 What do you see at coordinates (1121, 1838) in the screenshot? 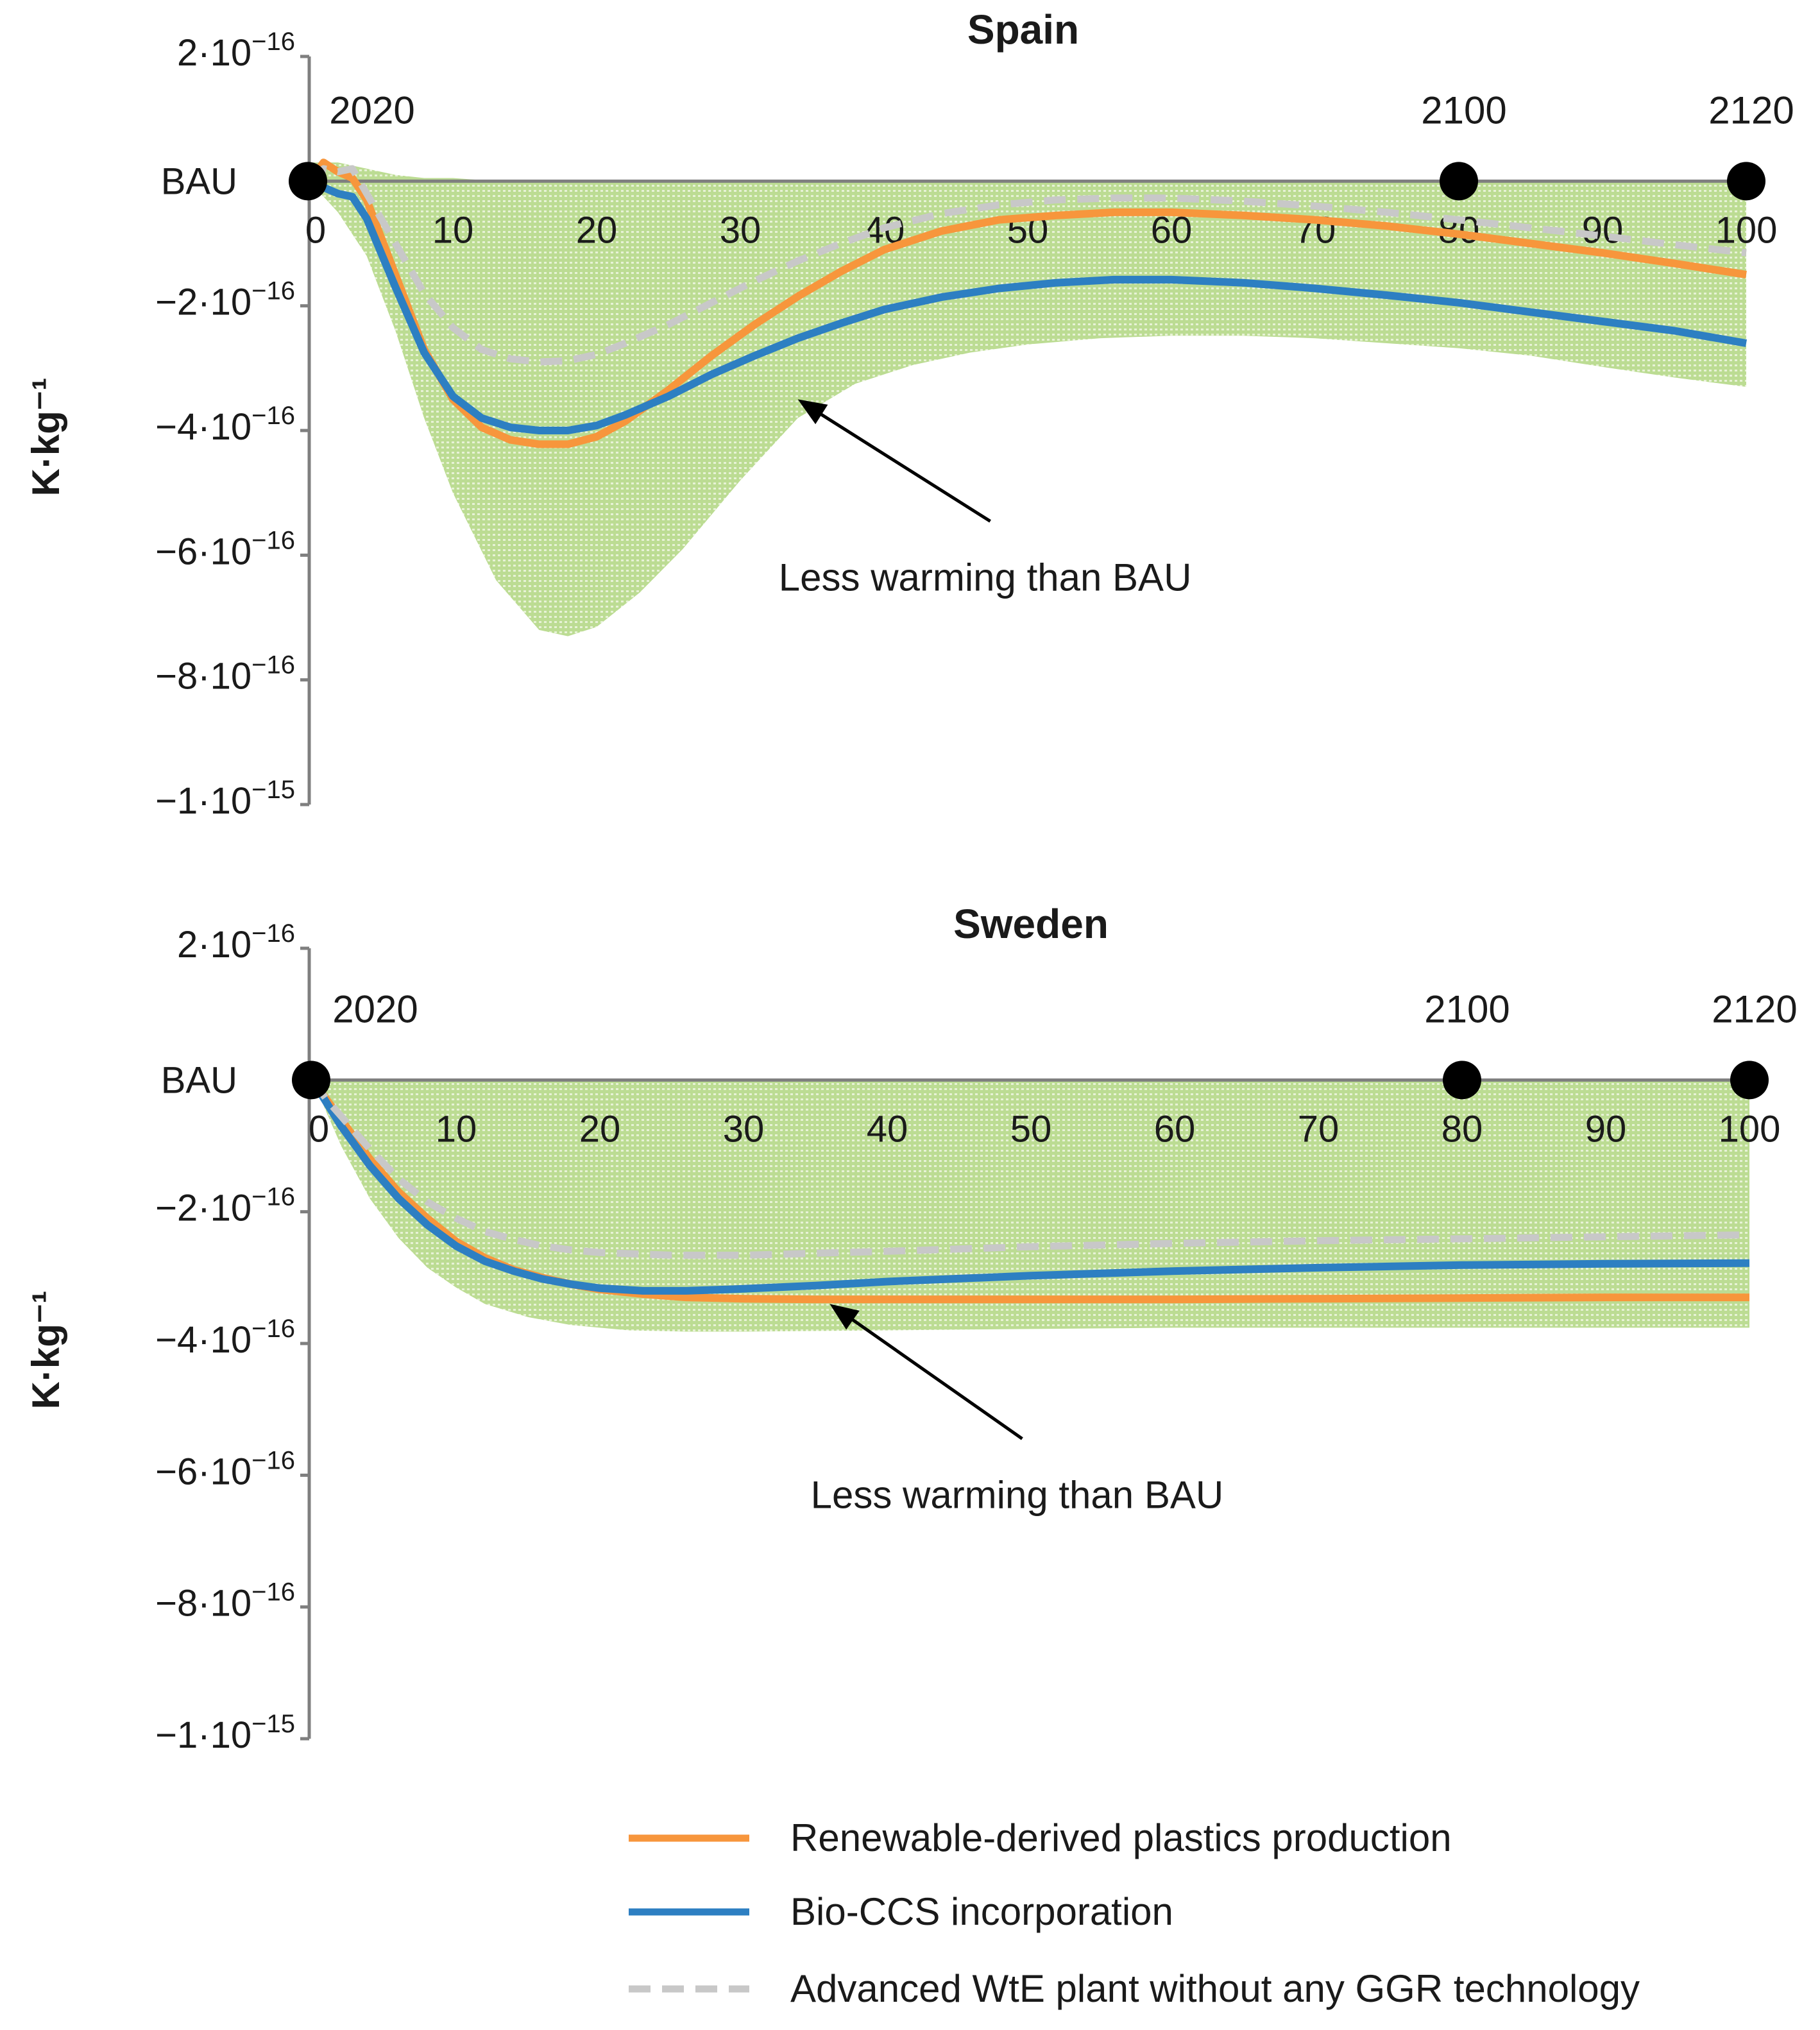
I see `legend-label: Renewable-derived plastics production` at bounding box center [1121, 1838].